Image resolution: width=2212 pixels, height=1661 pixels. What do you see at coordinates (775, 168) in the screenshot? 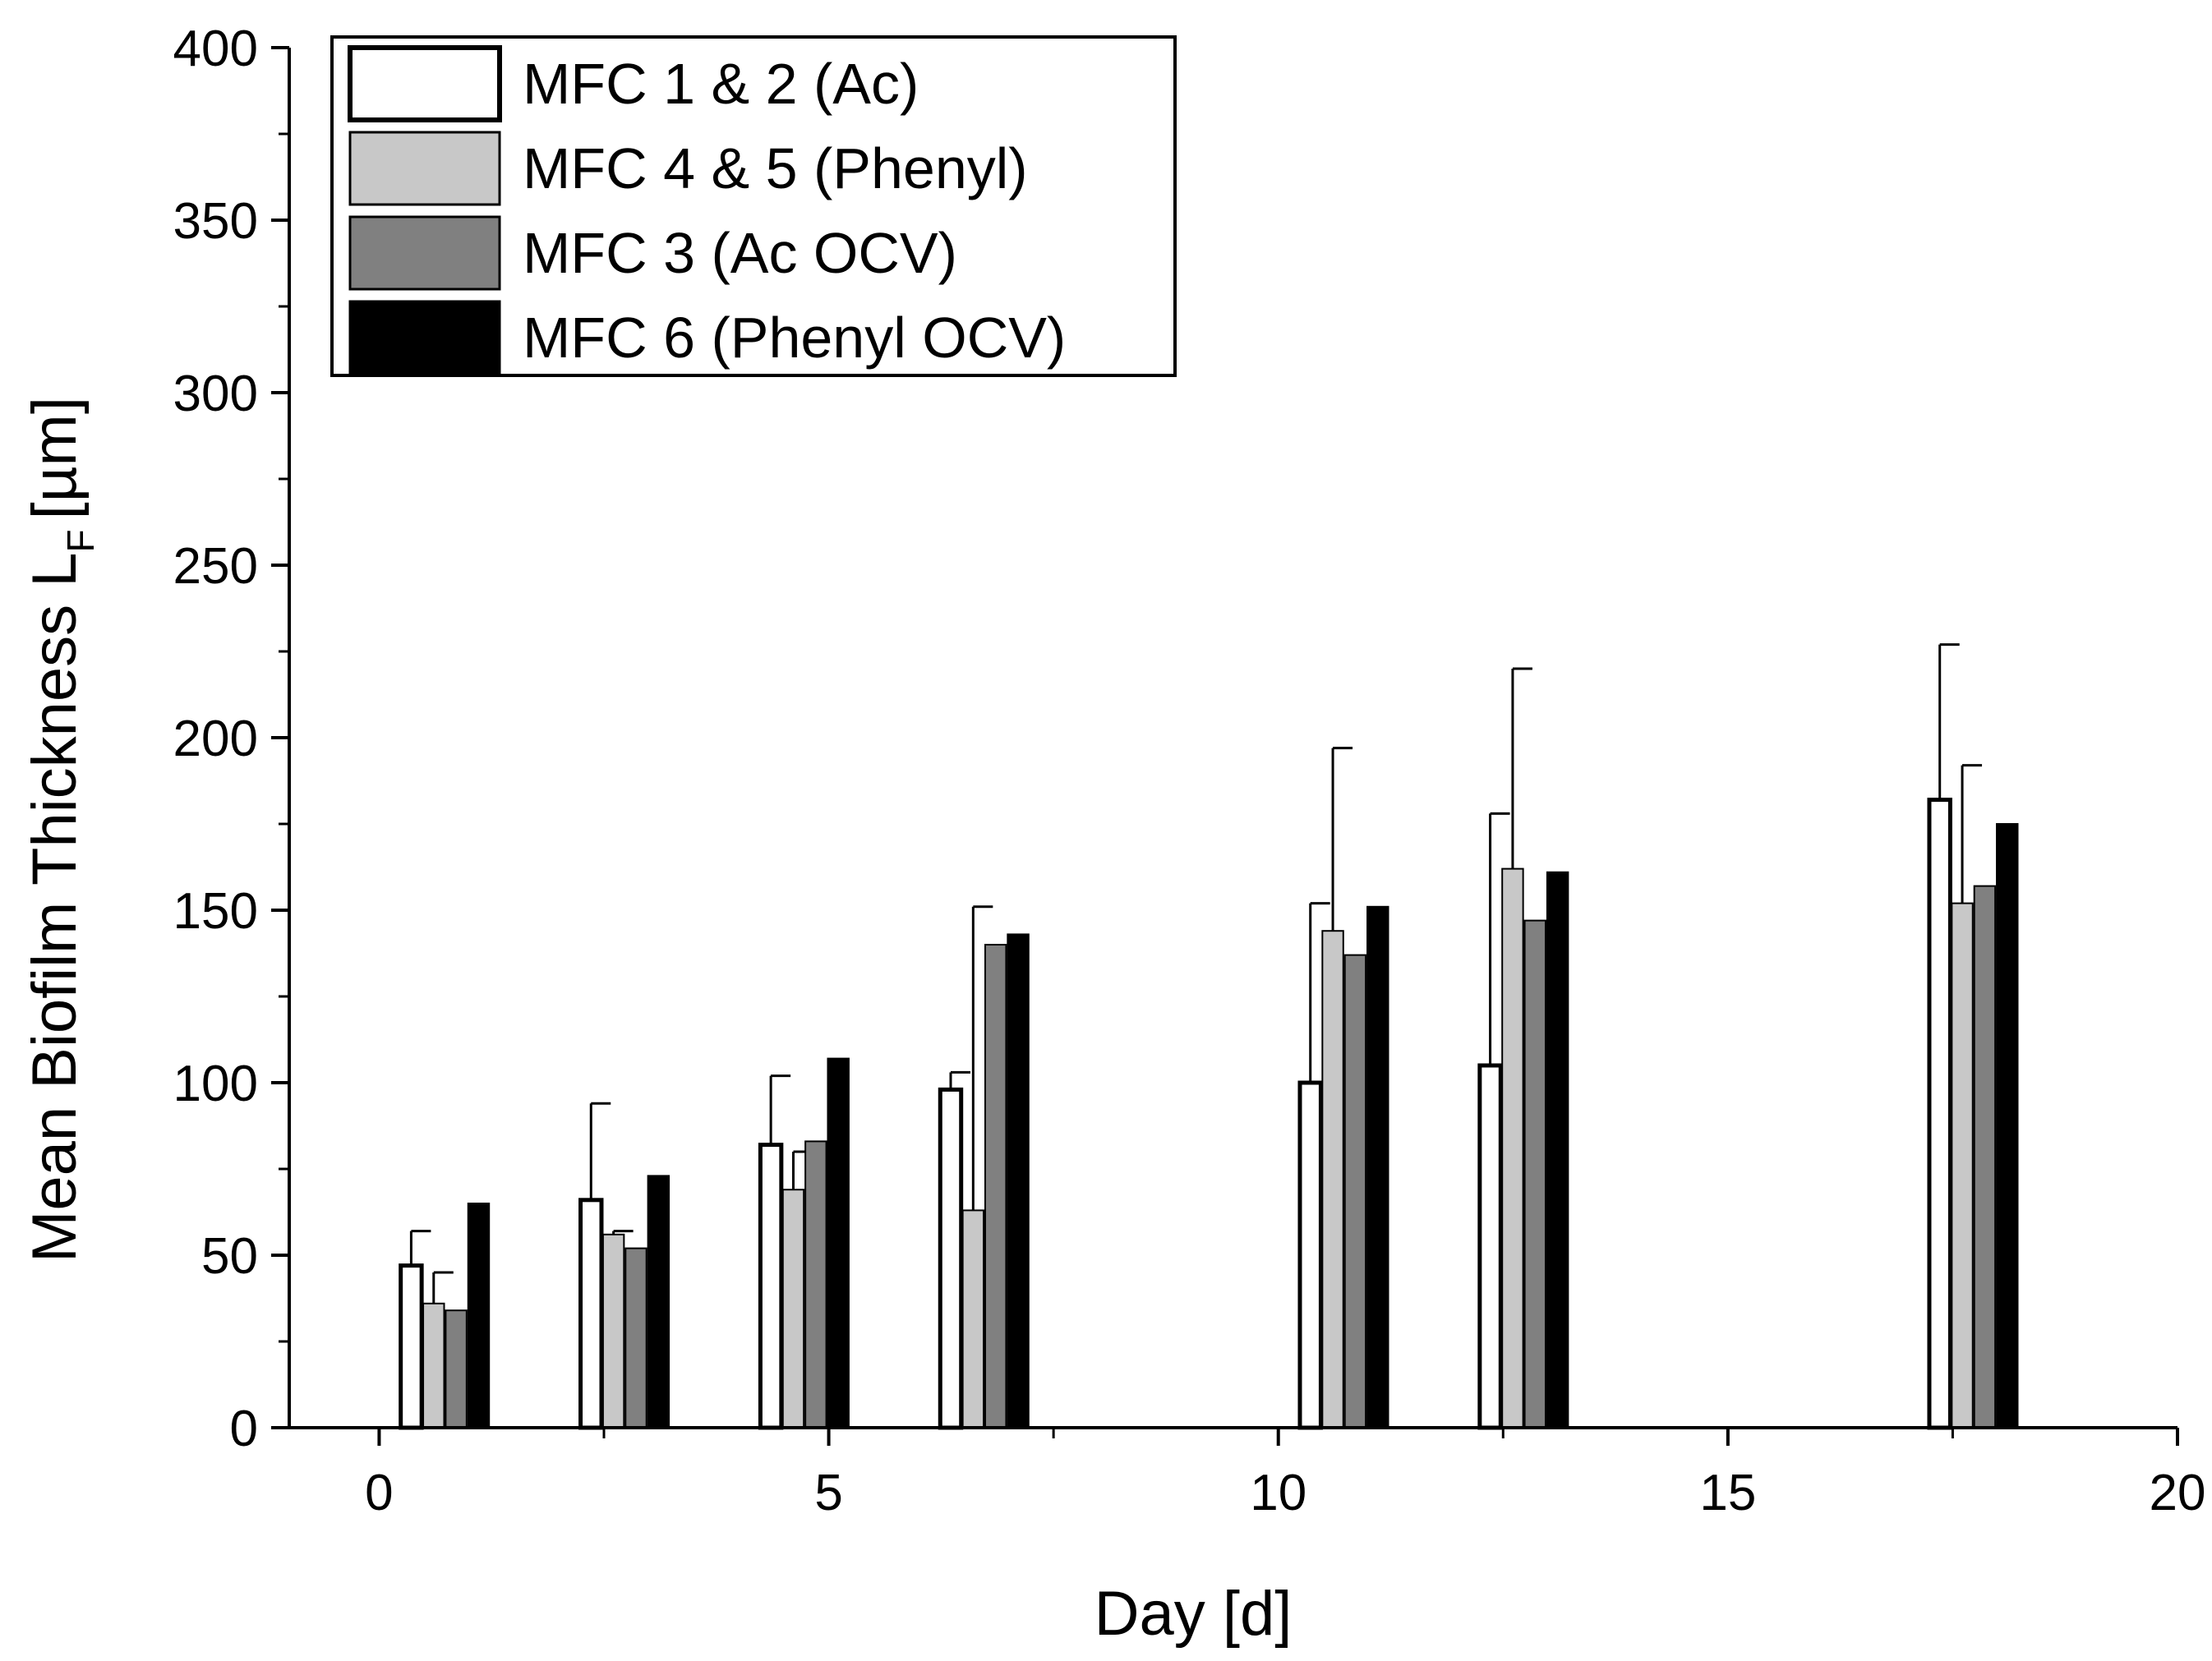
I see `legend-label: MFC 4 & 5 (Phenyl)` at bounding box center [775, 168].